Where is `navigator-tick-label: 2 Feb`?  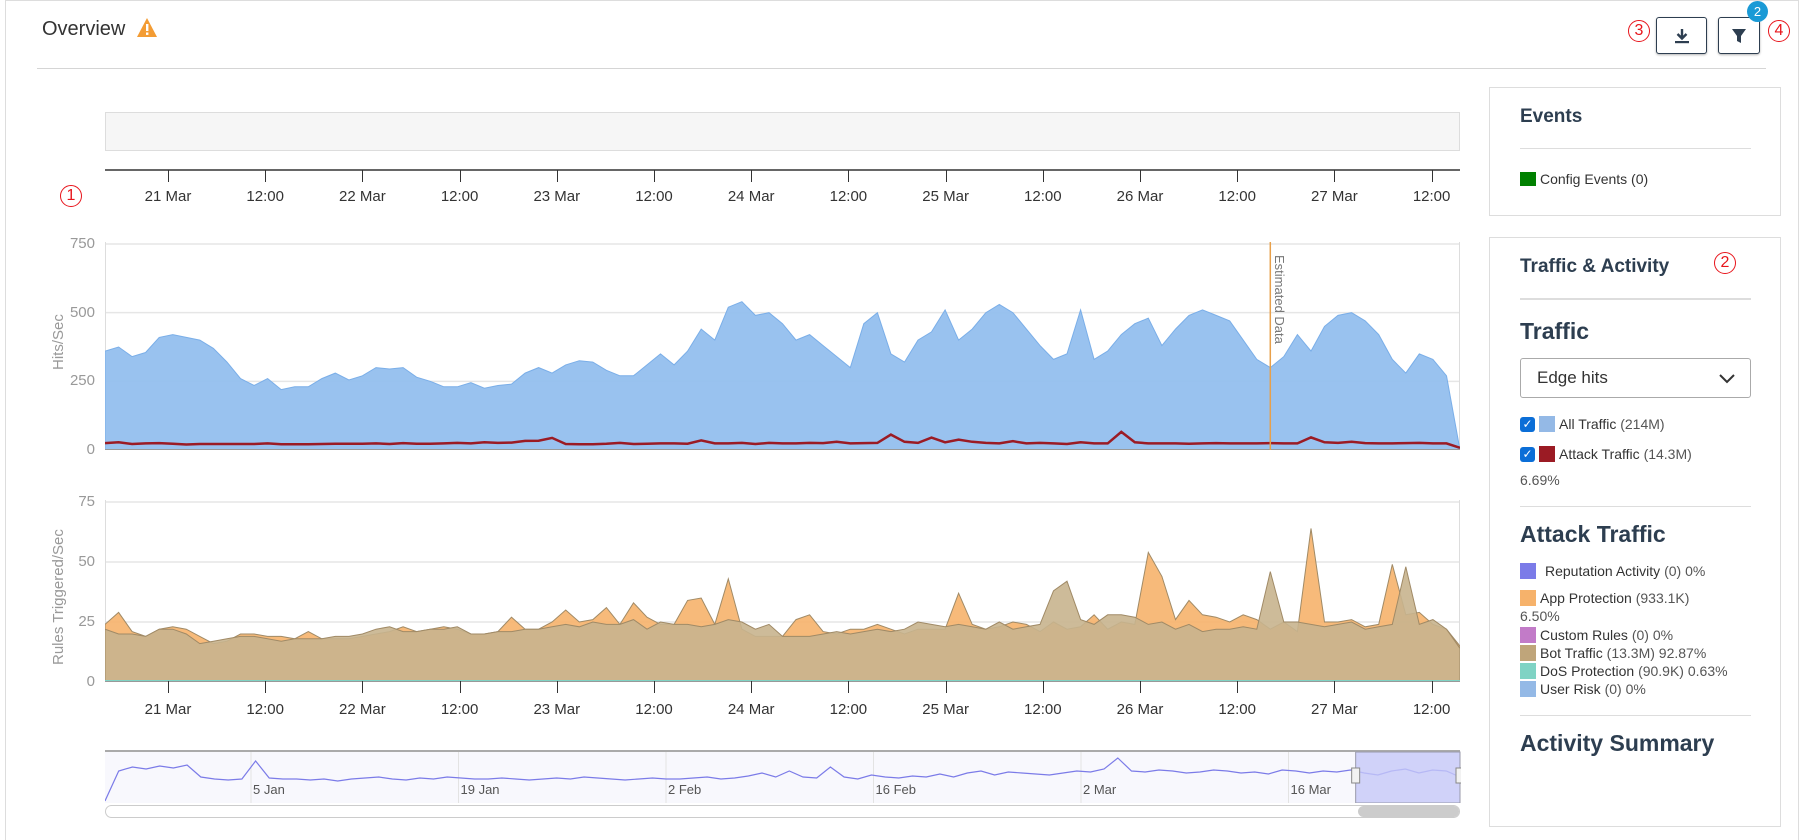 navigator-tick-label: 2 Feb is located at coordinates (684, 789).